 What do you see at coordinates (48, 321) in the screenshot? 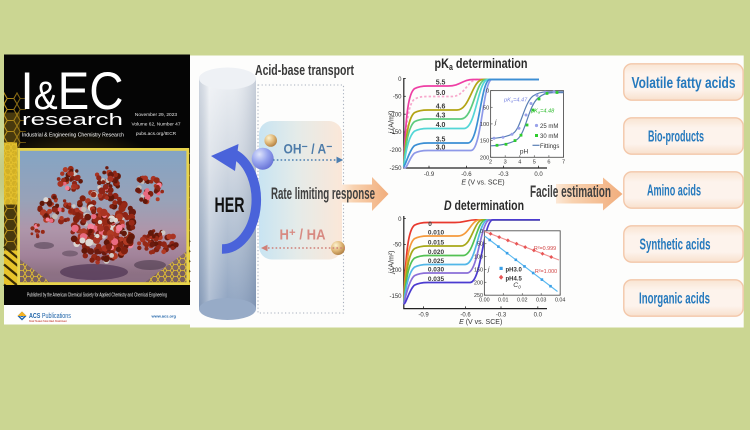
I see `svg-text:Most Trusted. Most Cited. Most: Most Trusted. Most Cited. Most Read.` at bounding box center [48, 321].